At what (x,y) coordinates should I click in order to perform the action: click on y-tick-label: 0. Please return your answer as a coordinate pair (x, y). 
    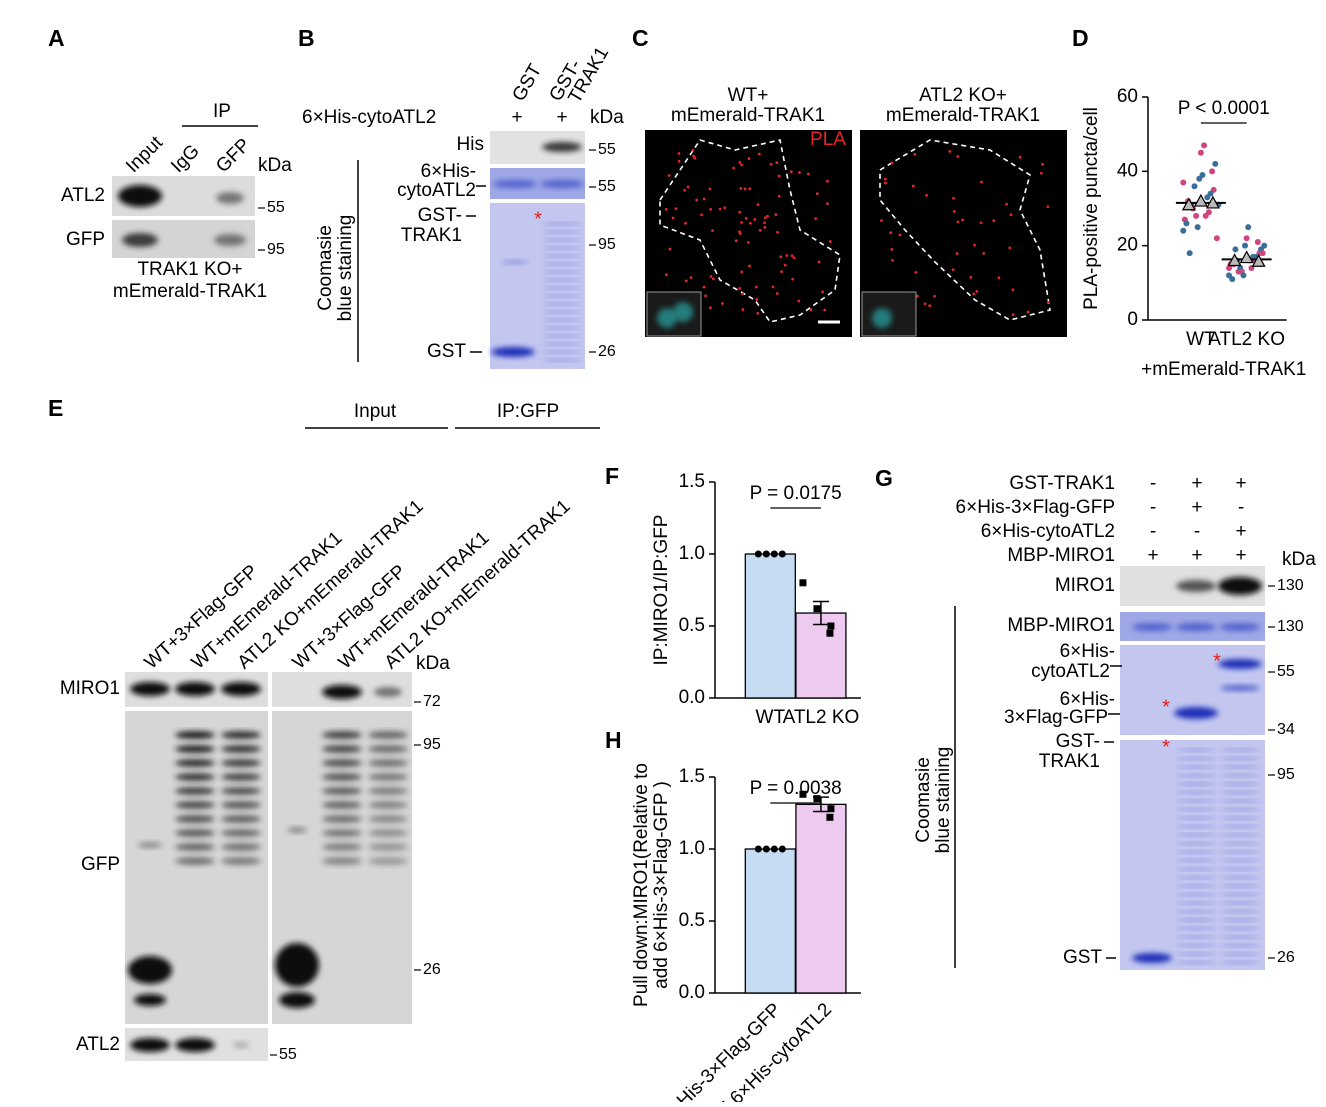
    Looking at the image, I should click on (1132, 319).